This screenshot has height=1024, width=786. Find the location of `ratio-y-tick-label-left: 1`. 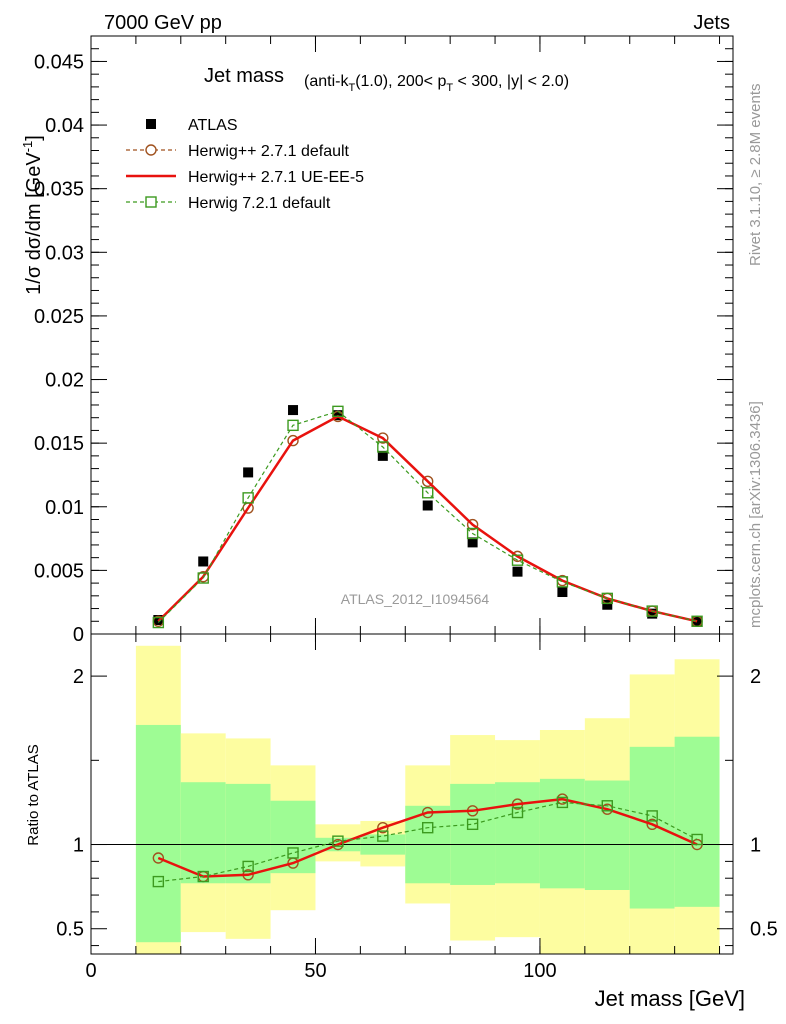

ratio-y-tick-label-left: 1 is located at coordinates (78, 846).